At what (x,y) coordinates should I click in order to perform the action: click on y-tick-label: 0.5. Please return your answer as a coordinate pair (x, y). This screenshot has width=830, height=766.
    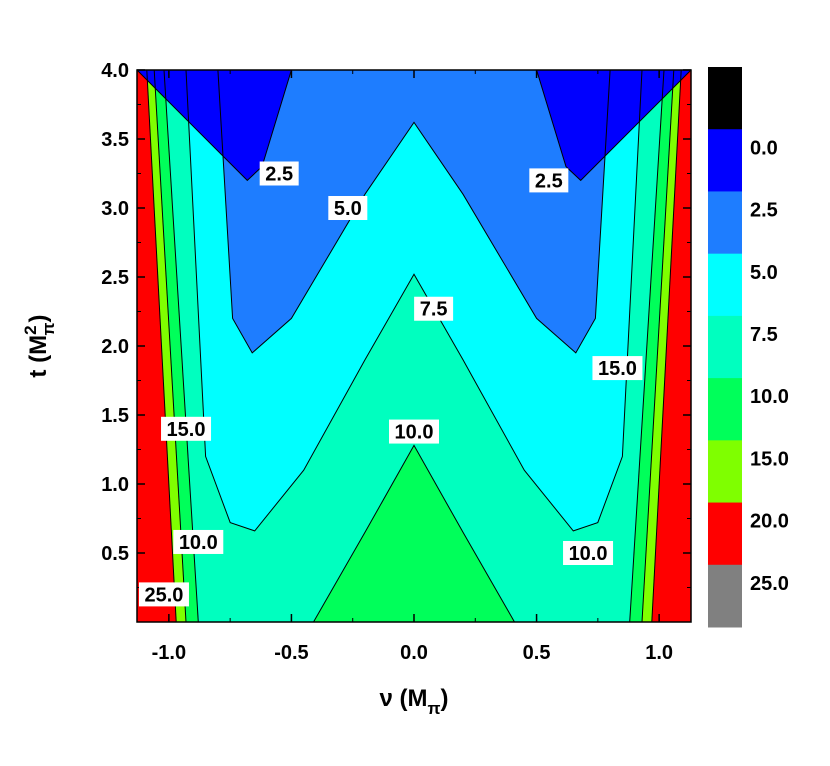
    Looking at the image, I should click on (115, 554).